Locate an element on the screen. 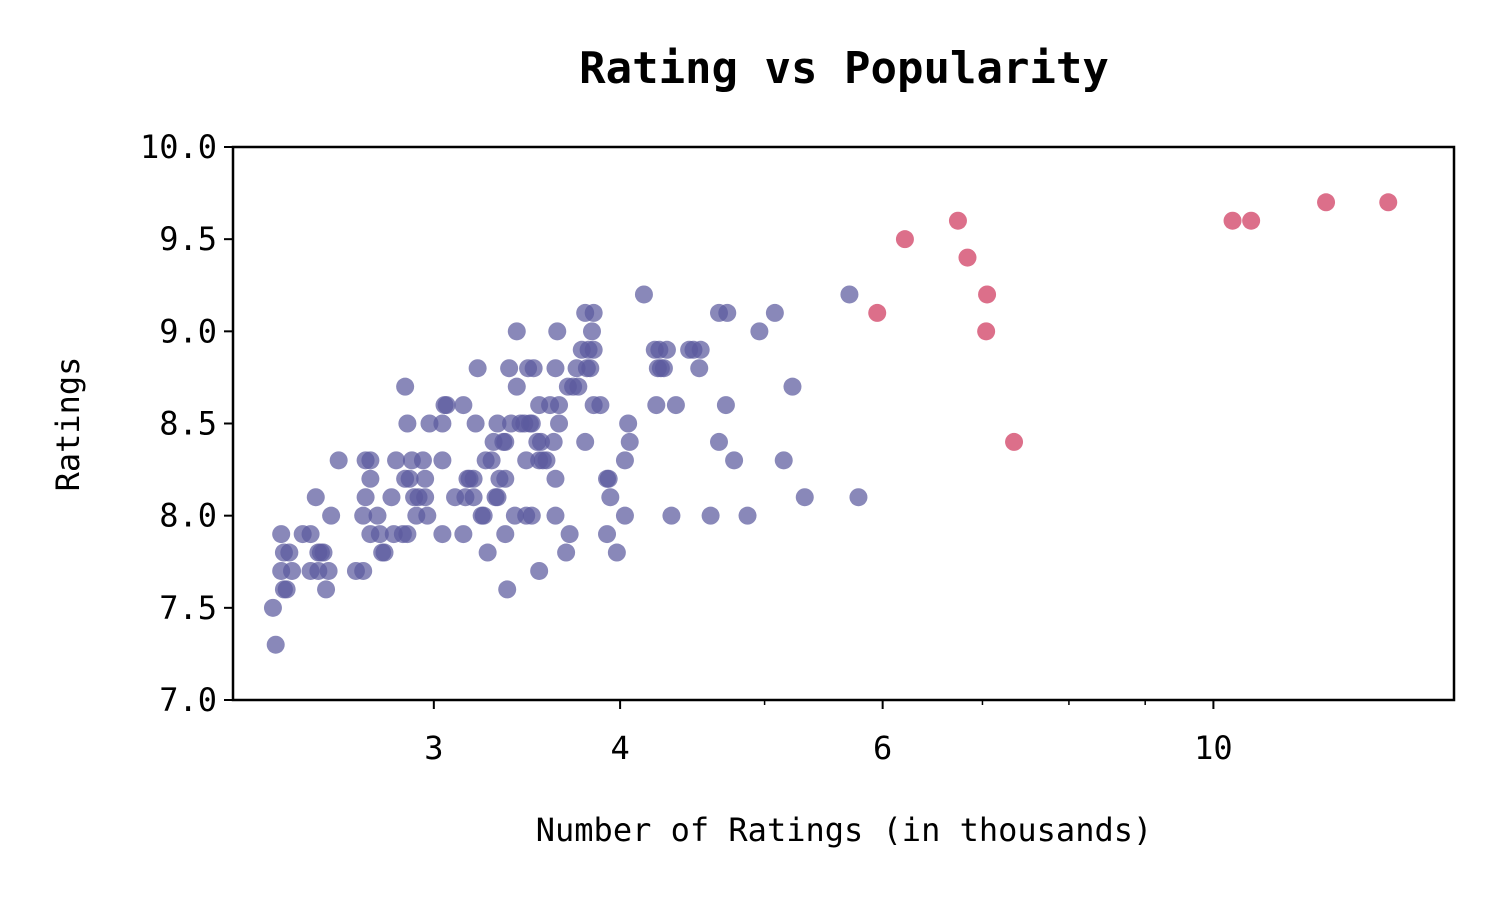 The width and height of the screenshot is (1500, 905). y-tick-label: 9.0 is located at coordinates (188, 331).